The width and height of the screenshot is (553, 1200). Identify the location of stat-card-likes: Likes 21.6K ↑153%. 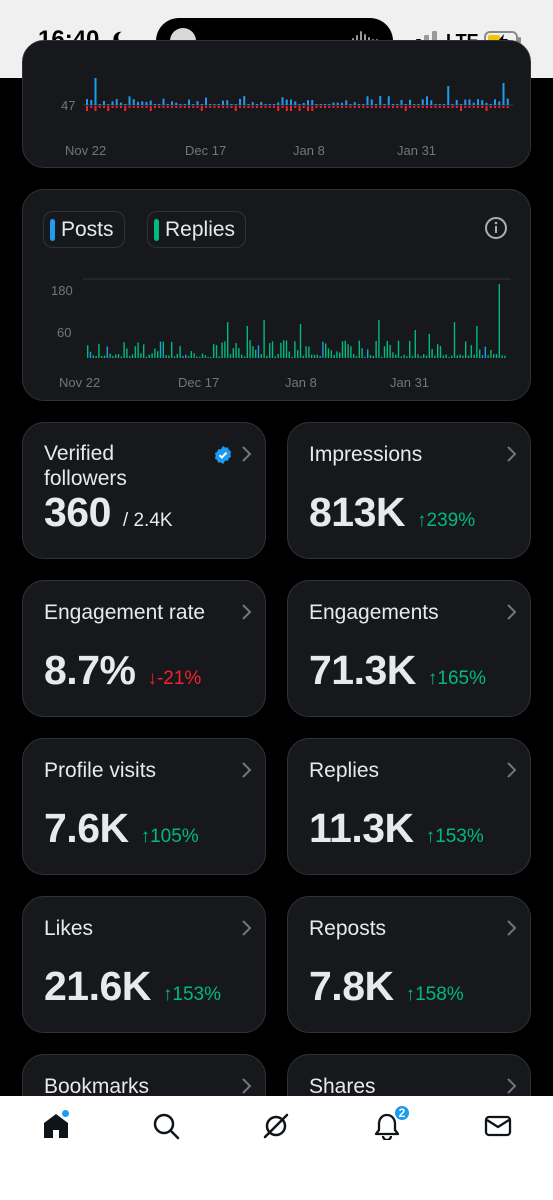
(144, 964).